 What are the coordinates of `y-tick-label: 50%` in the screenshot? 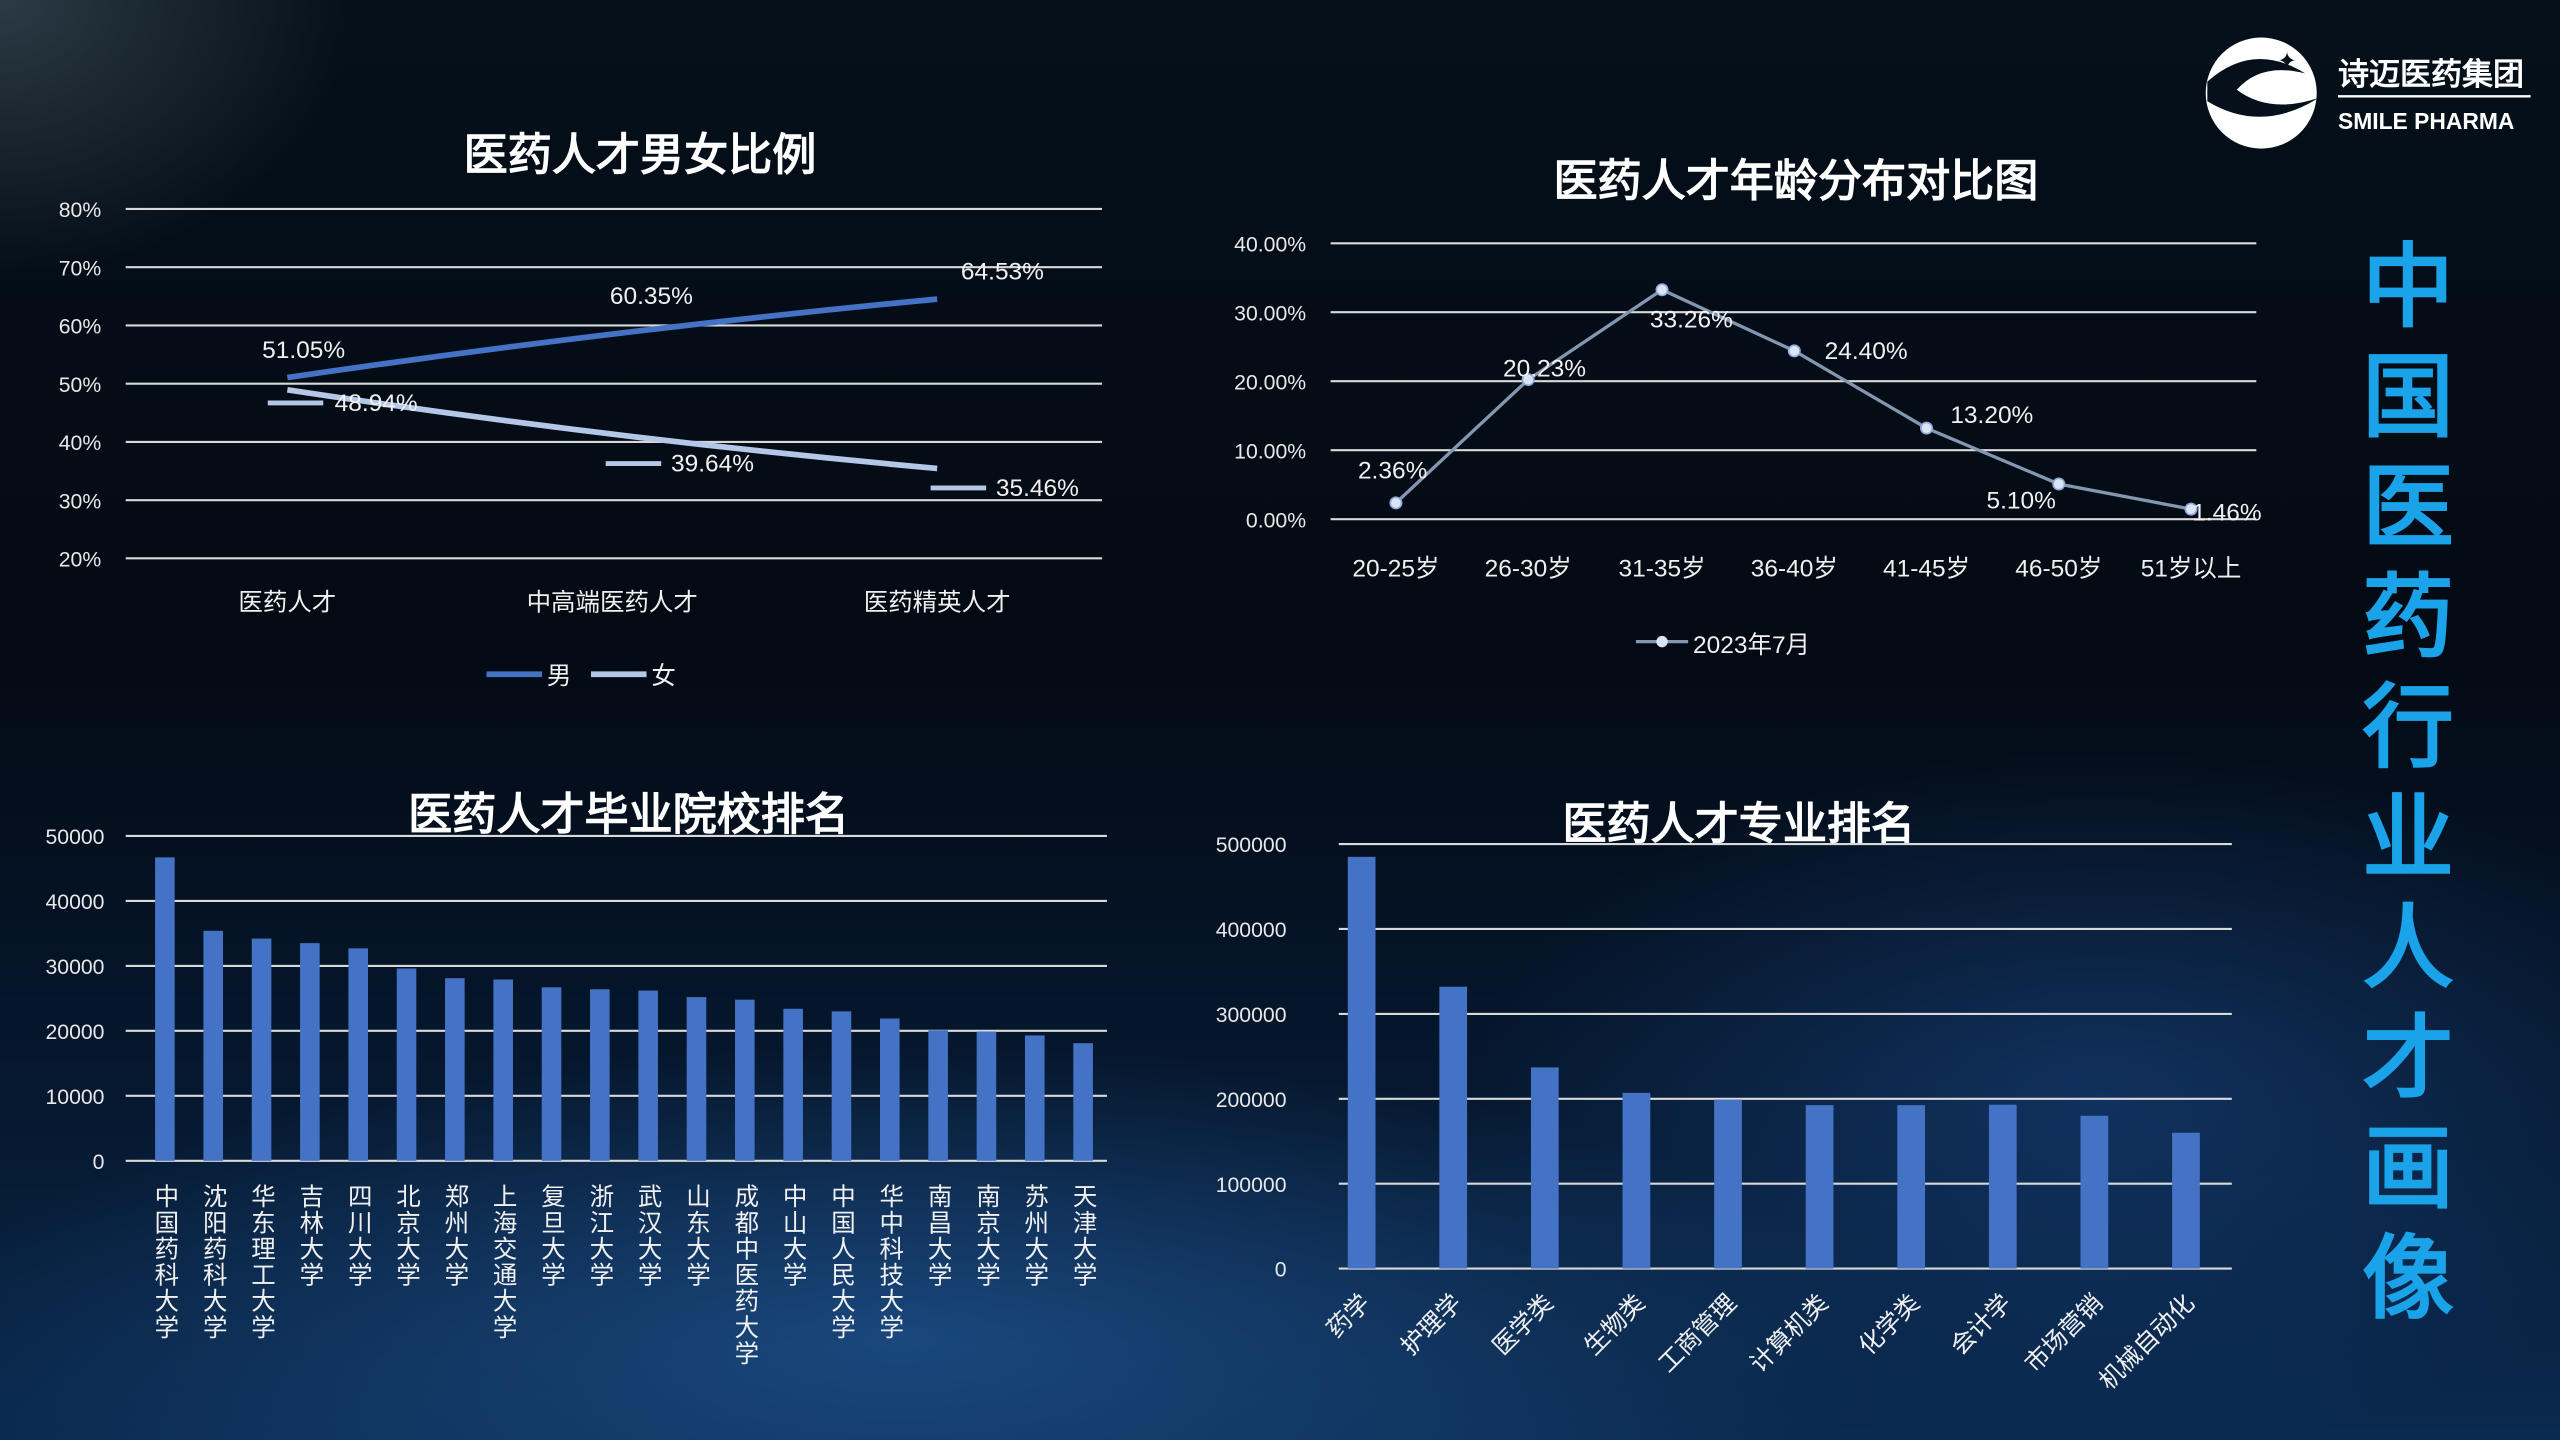 It's located at (80, 385).